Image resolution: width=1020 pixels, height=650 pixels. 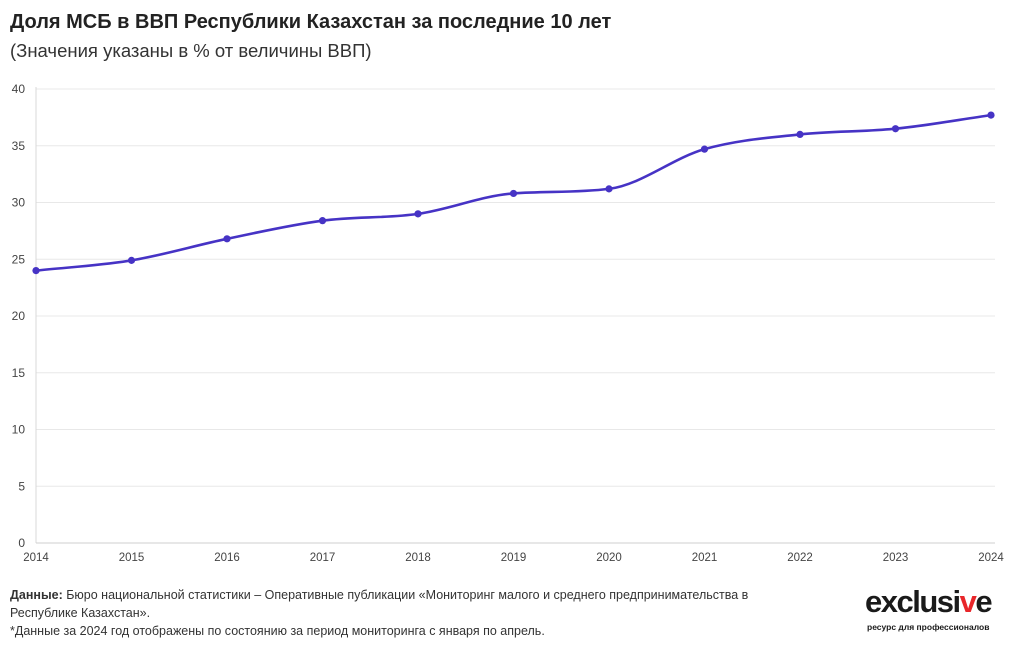 What do you see at coordinates (968, 601) in the screenshot?
I see `logo-word-accent: v` at bounding box center [968, 601].